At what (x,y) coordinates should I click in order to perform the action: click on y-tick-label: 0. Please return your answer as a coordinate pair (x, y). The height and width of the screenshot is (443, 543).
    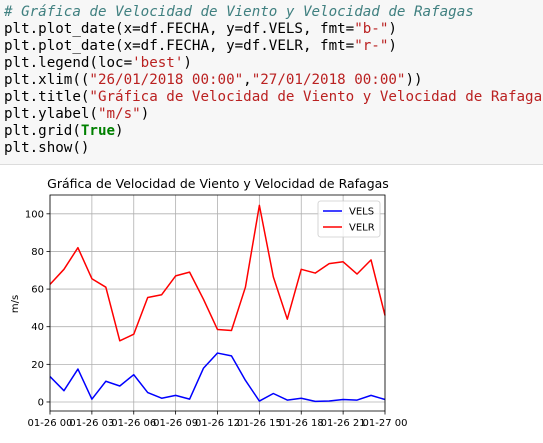
    Looking at the image, I should click on (41, 402).